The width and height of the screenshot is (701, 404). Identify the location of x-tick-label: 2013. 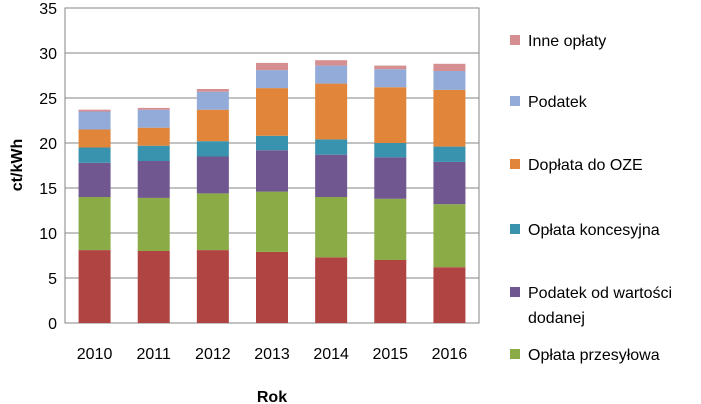
(272, 354).